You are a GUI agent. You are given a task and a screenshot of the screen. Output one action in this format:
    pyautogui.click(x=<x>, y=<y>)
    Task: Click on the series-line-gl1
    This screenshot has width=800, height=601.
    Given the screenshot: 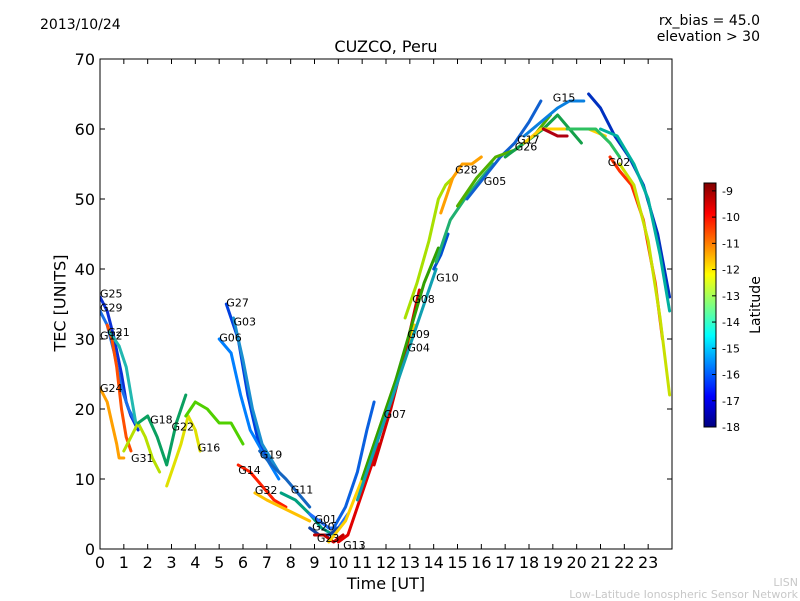 What is the action you would take?
    pyautogui.click(x=429, y=248)
    